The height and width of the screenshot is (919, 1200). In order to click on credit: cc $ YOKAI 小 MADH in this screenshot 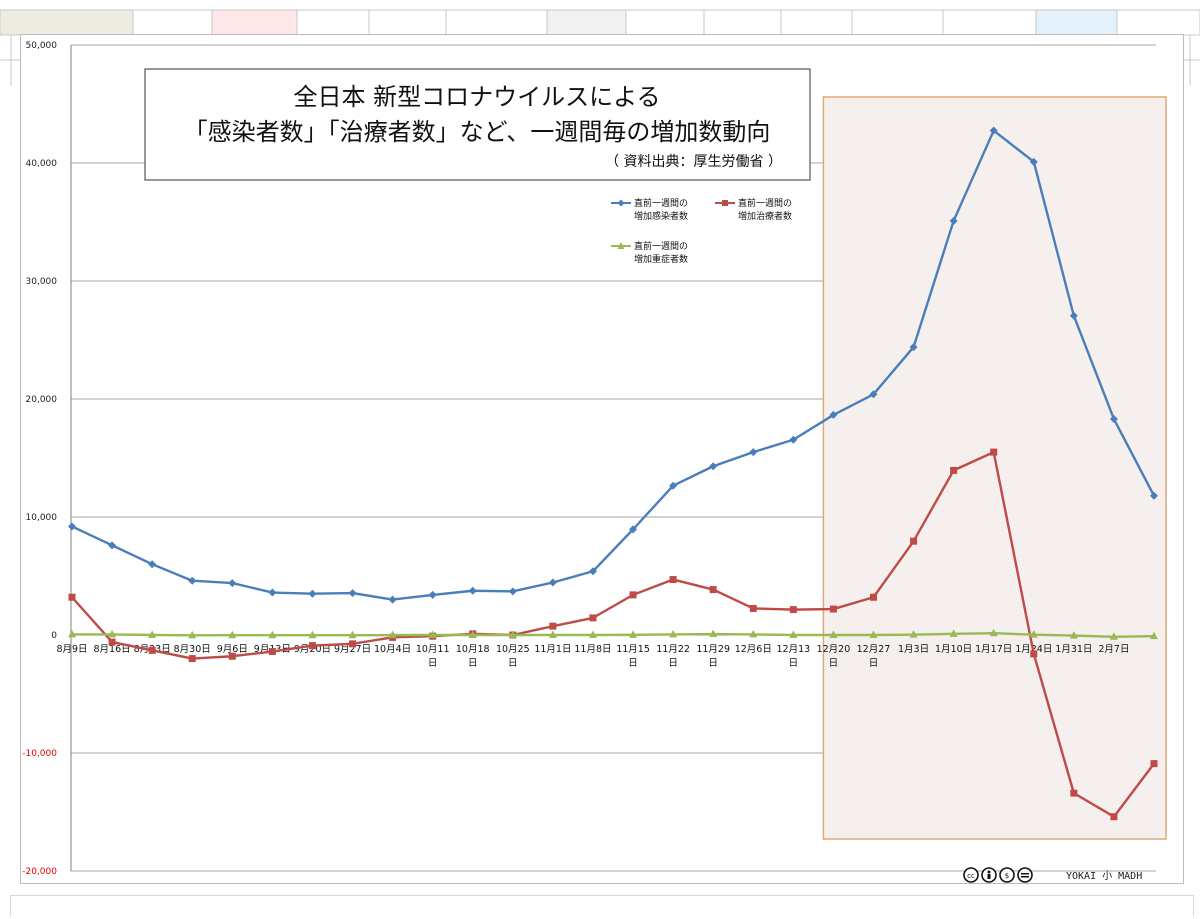, I will do `click(1052, 875)`.